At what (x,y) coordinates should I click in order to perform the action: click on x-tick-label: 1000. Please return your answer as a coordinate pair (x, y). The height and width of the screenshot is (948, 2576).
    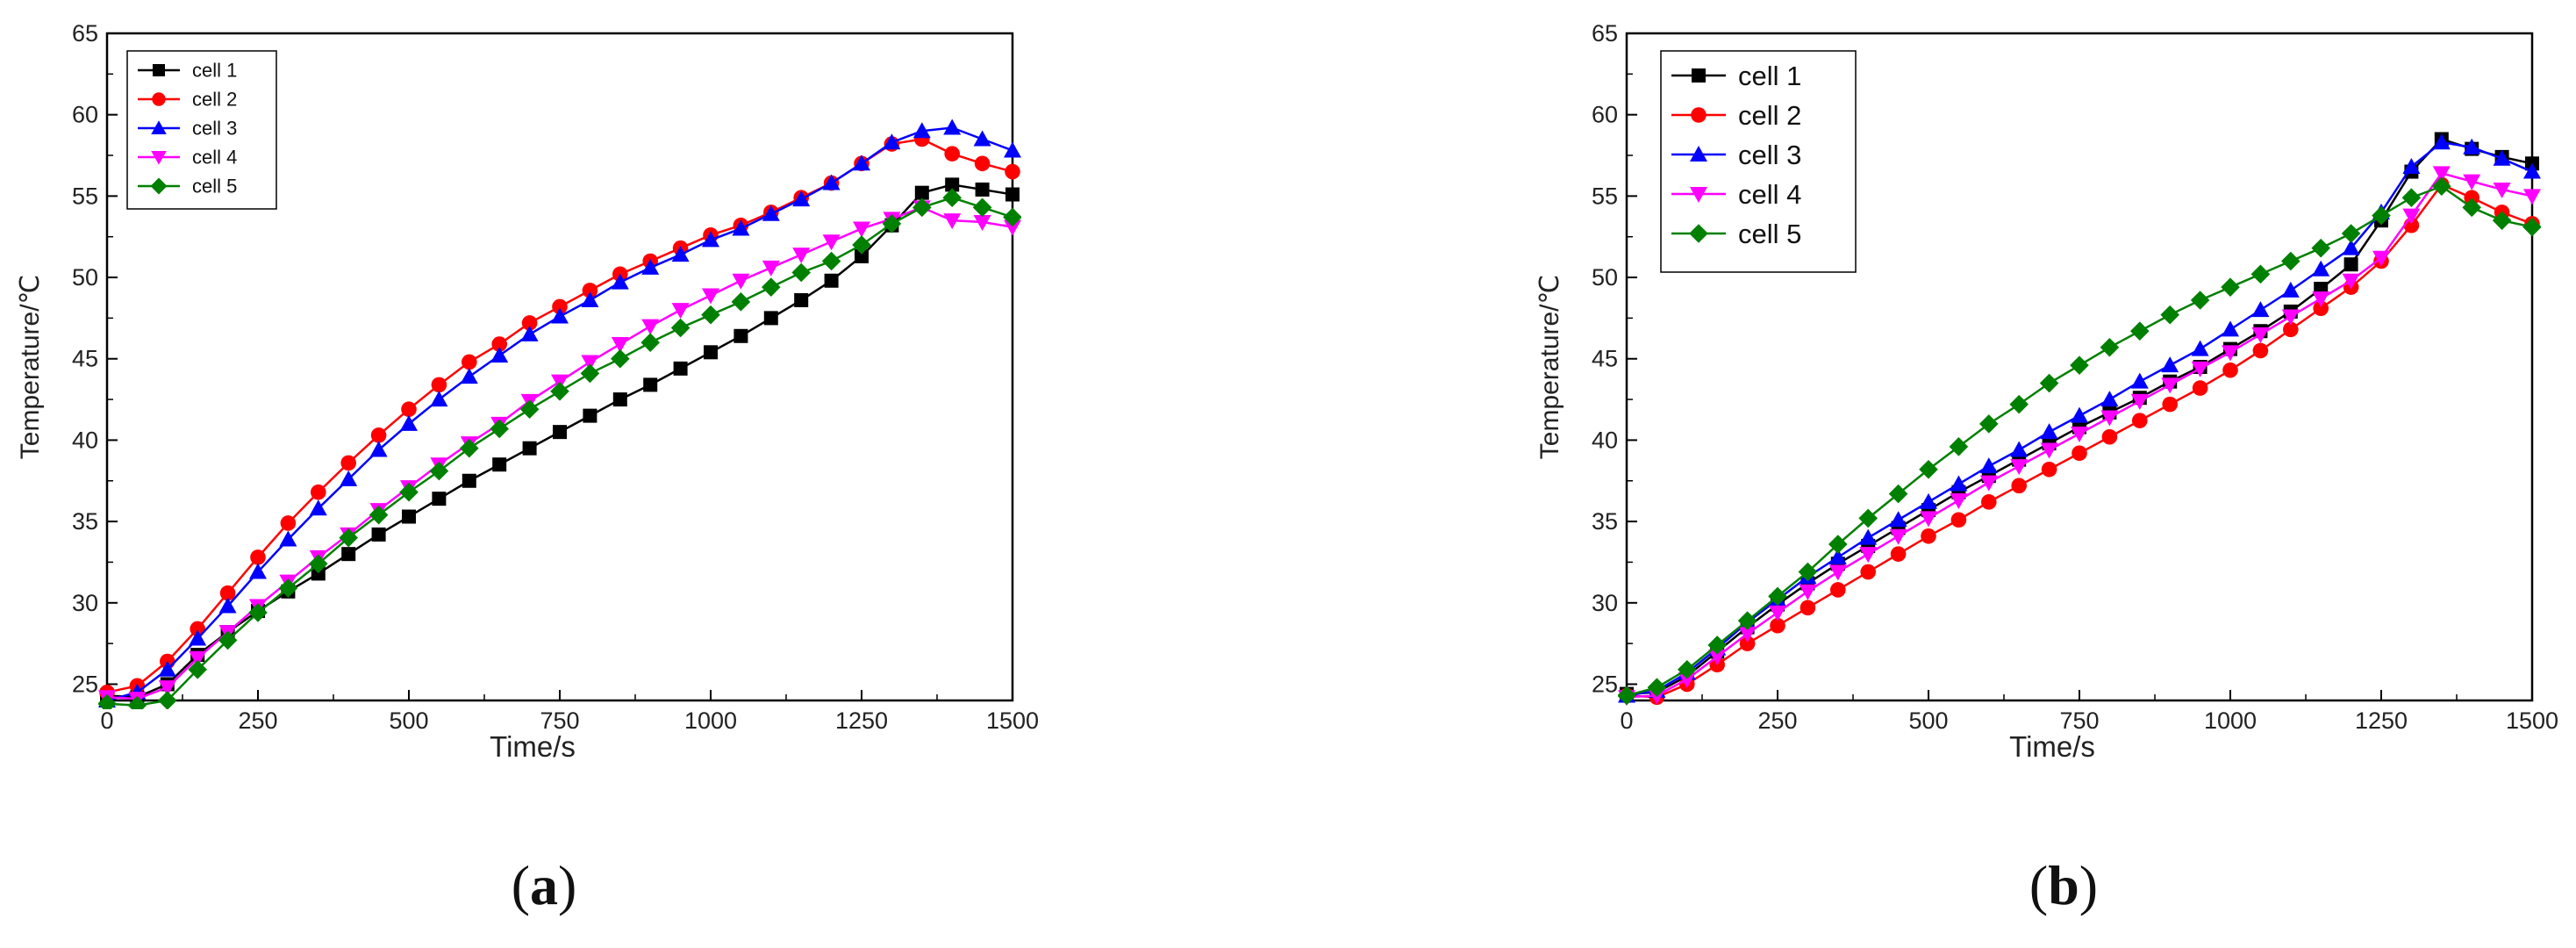
    Looking at the image, I should click on (710, 721).